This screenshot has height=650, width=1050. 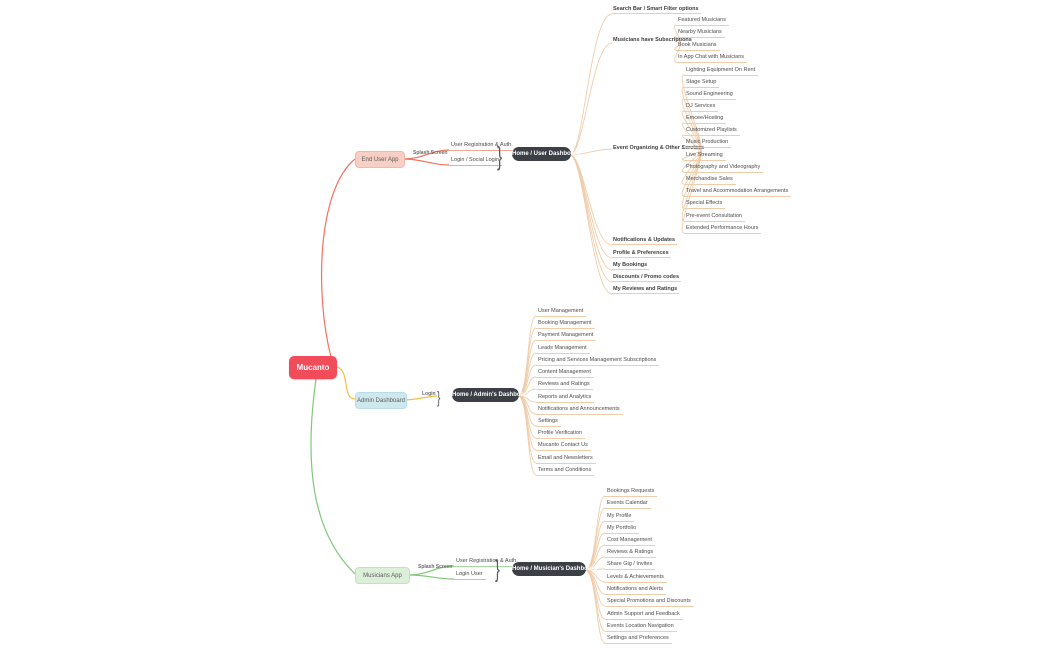 What do you see at coordinates (645, 241) in the screenshot?
I see `topic-notifications-updates: Notifications & Updates` at bounding box center [645, 241].